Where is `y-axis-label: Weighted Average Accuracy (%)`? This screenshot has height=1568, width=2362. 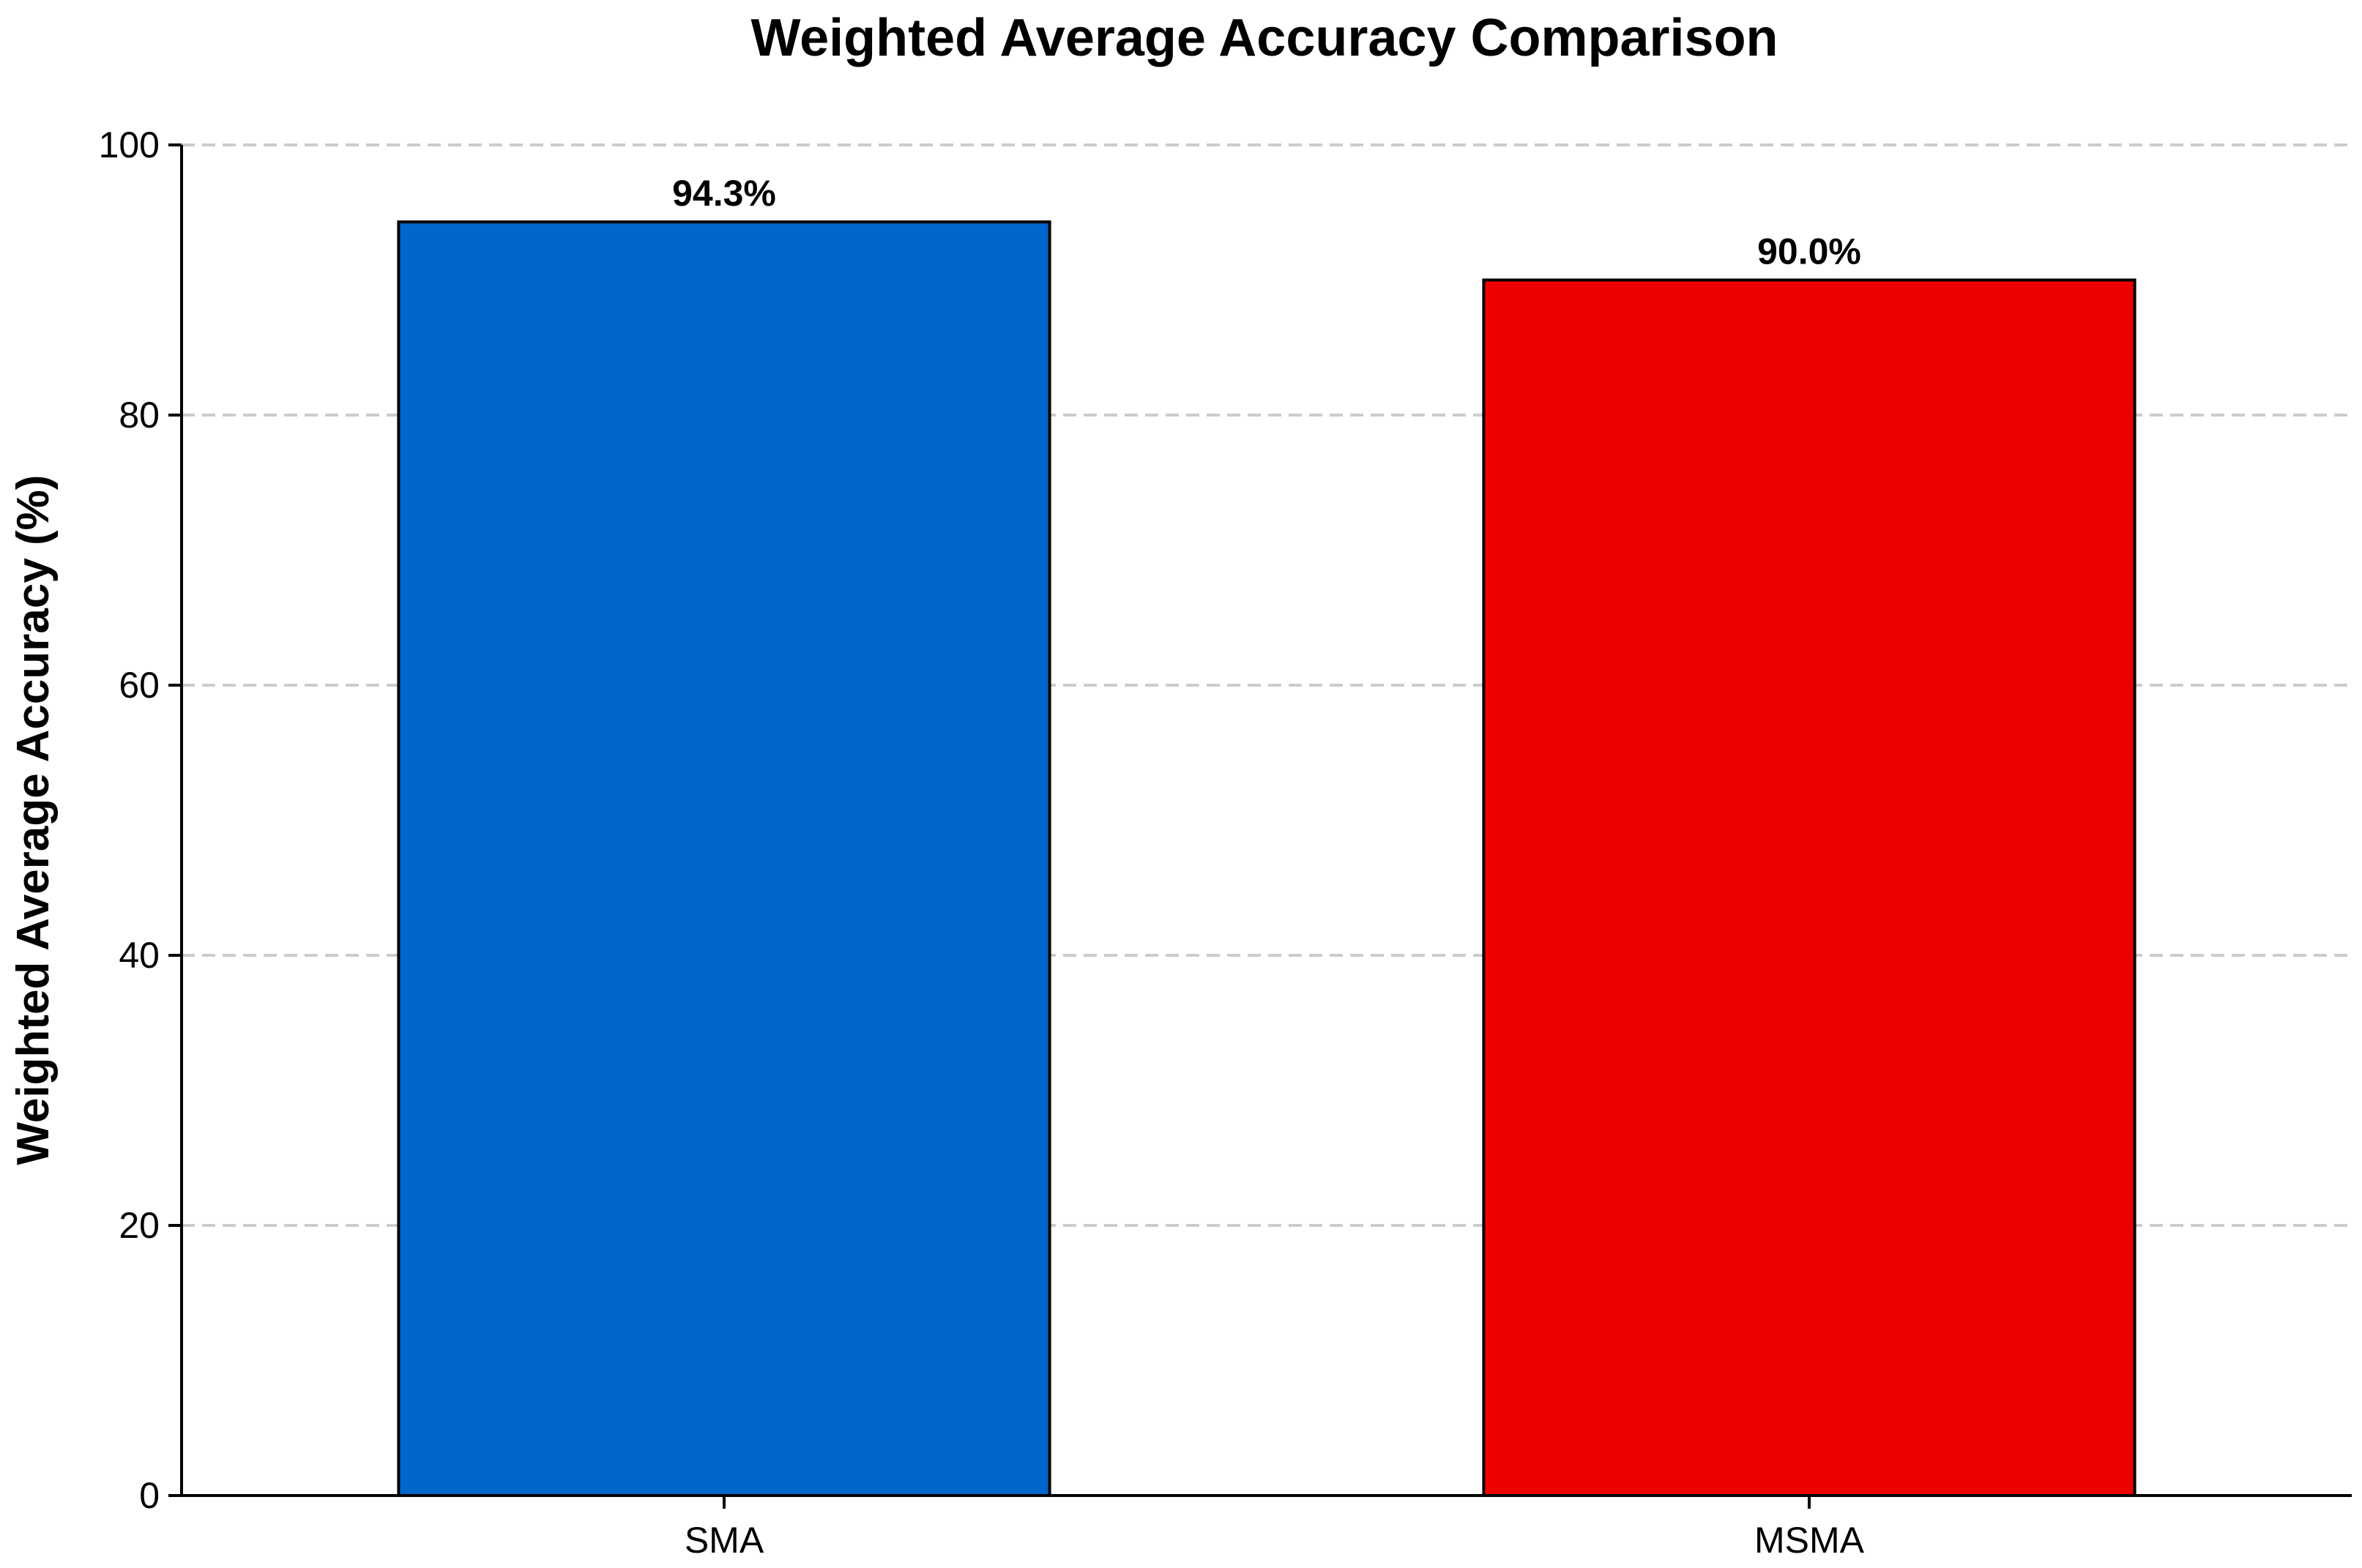 y-axis-label: Weighted Average Accuracy (%) is located at coordinates (33, 820).